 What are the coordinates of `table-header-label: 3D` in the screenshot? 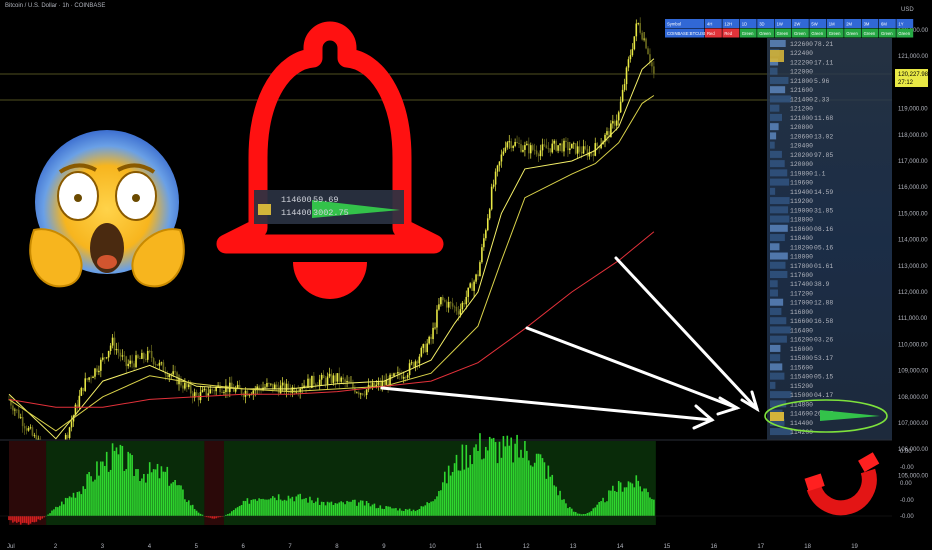 It's located at (761, 24).